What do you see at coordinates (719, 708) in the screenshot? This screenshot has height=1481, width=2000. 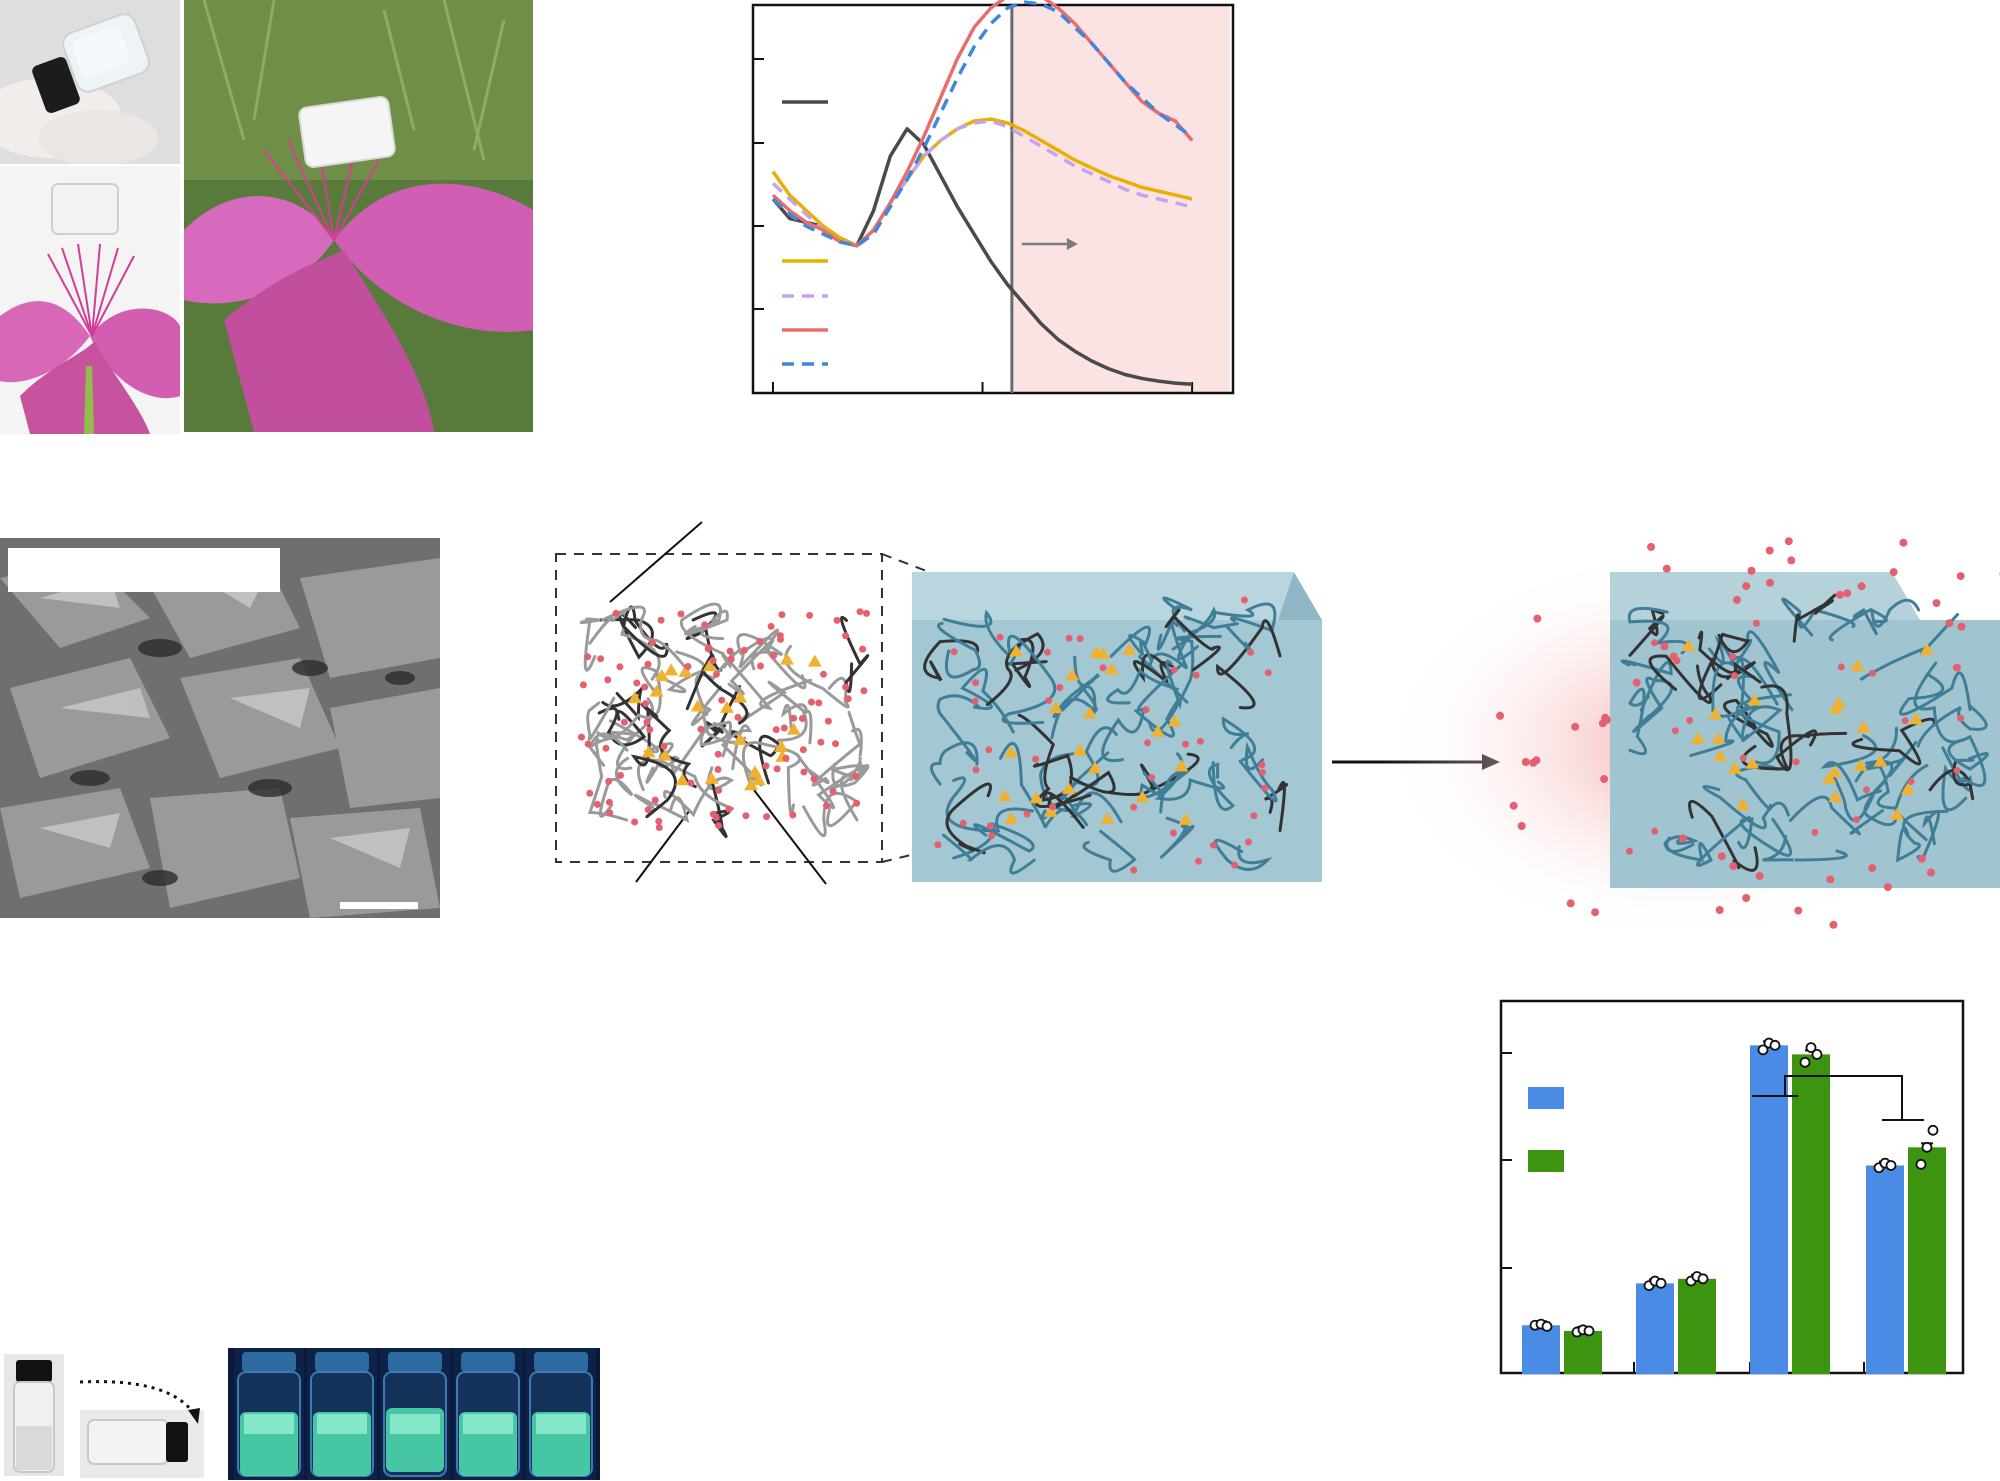 I see `inset-box` at bounding box center [719, 708].